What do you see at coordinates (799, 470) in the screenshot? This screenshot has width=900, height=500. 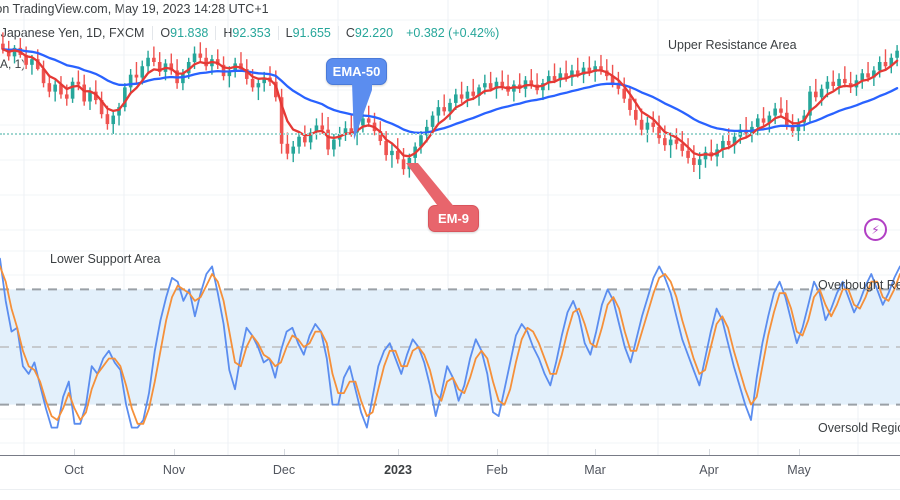 I see `time-axis-label-may: May` at bounding box center [799, 470].